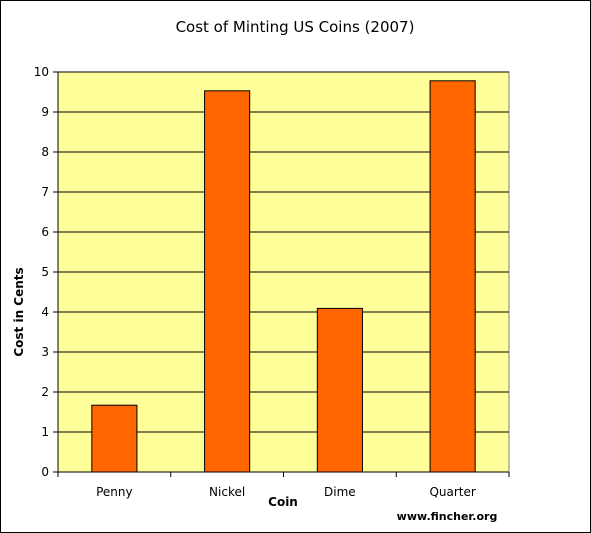 This screenshot has height=533, width=591. What do you see at coordinates (45, 152) in the screenshot?
I see `y-tick-label: 8` at bounding box center [45, 152].